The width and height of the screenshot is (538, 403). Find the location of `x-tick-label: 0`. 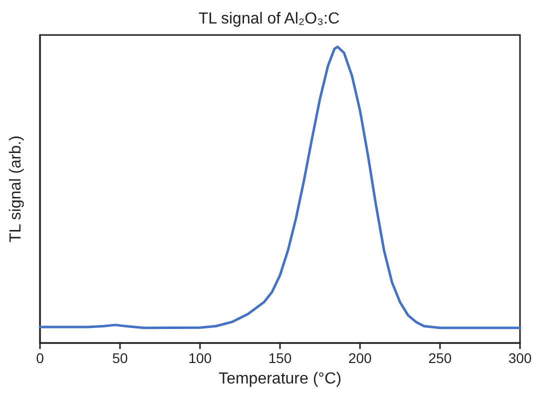

x-tick-label: 0 is located at coordinates (40, 358).